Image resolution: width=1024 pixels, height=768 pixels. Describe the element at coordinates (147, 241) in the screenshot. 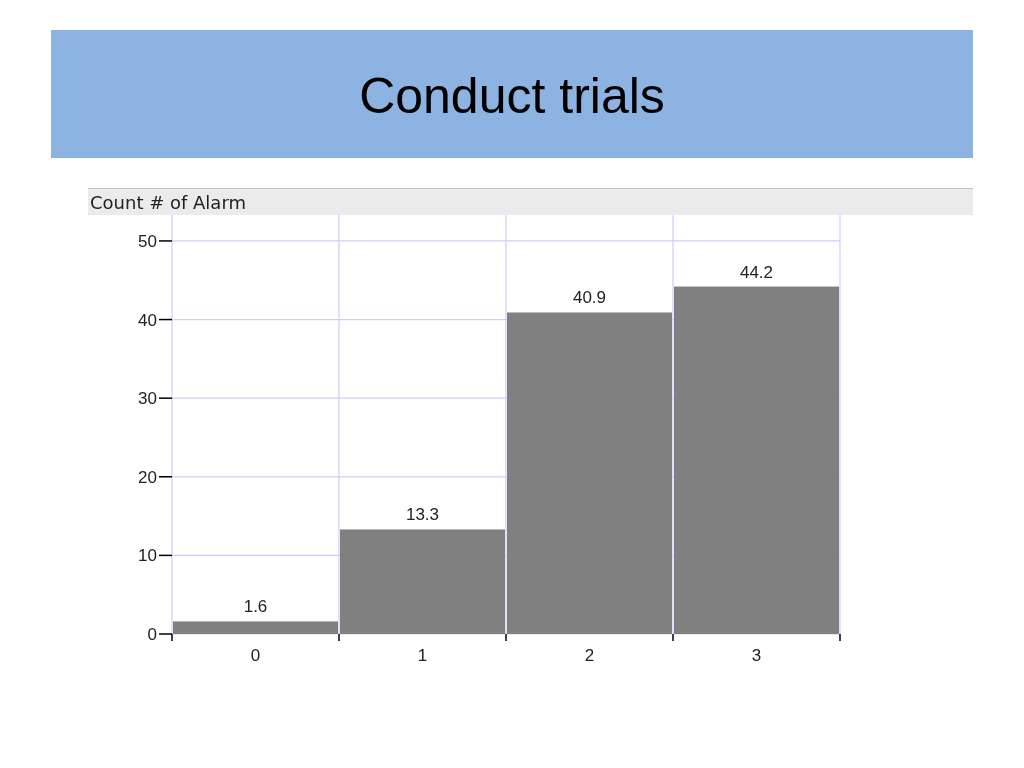

I see `y-tick-label: 50` at that location.